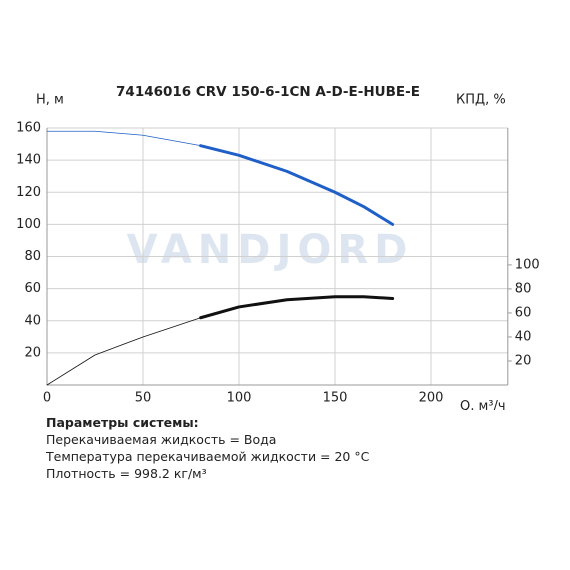 The height and width of the screenshot is (570, 570). Describe the element at coordinates (335, 398) in the screenshot. I see `x-tick-label: 150` at that location.